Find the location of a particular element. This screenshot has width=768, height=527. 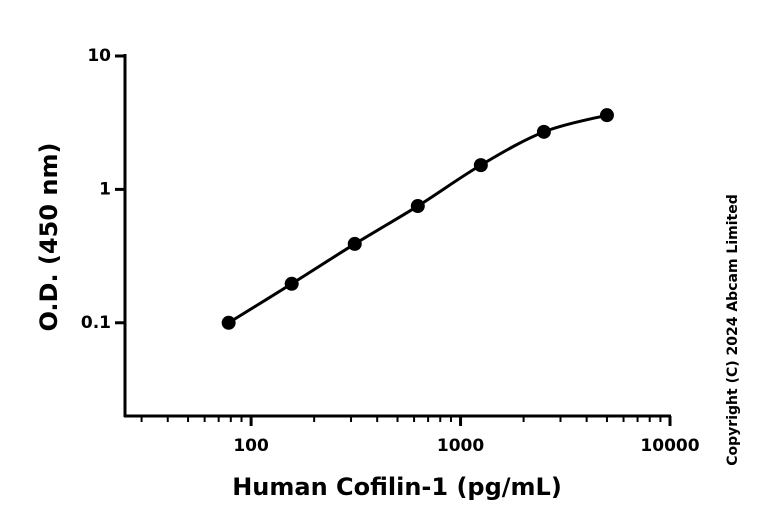

x-tick-label: 10000 is located at coordinates (669, 446).